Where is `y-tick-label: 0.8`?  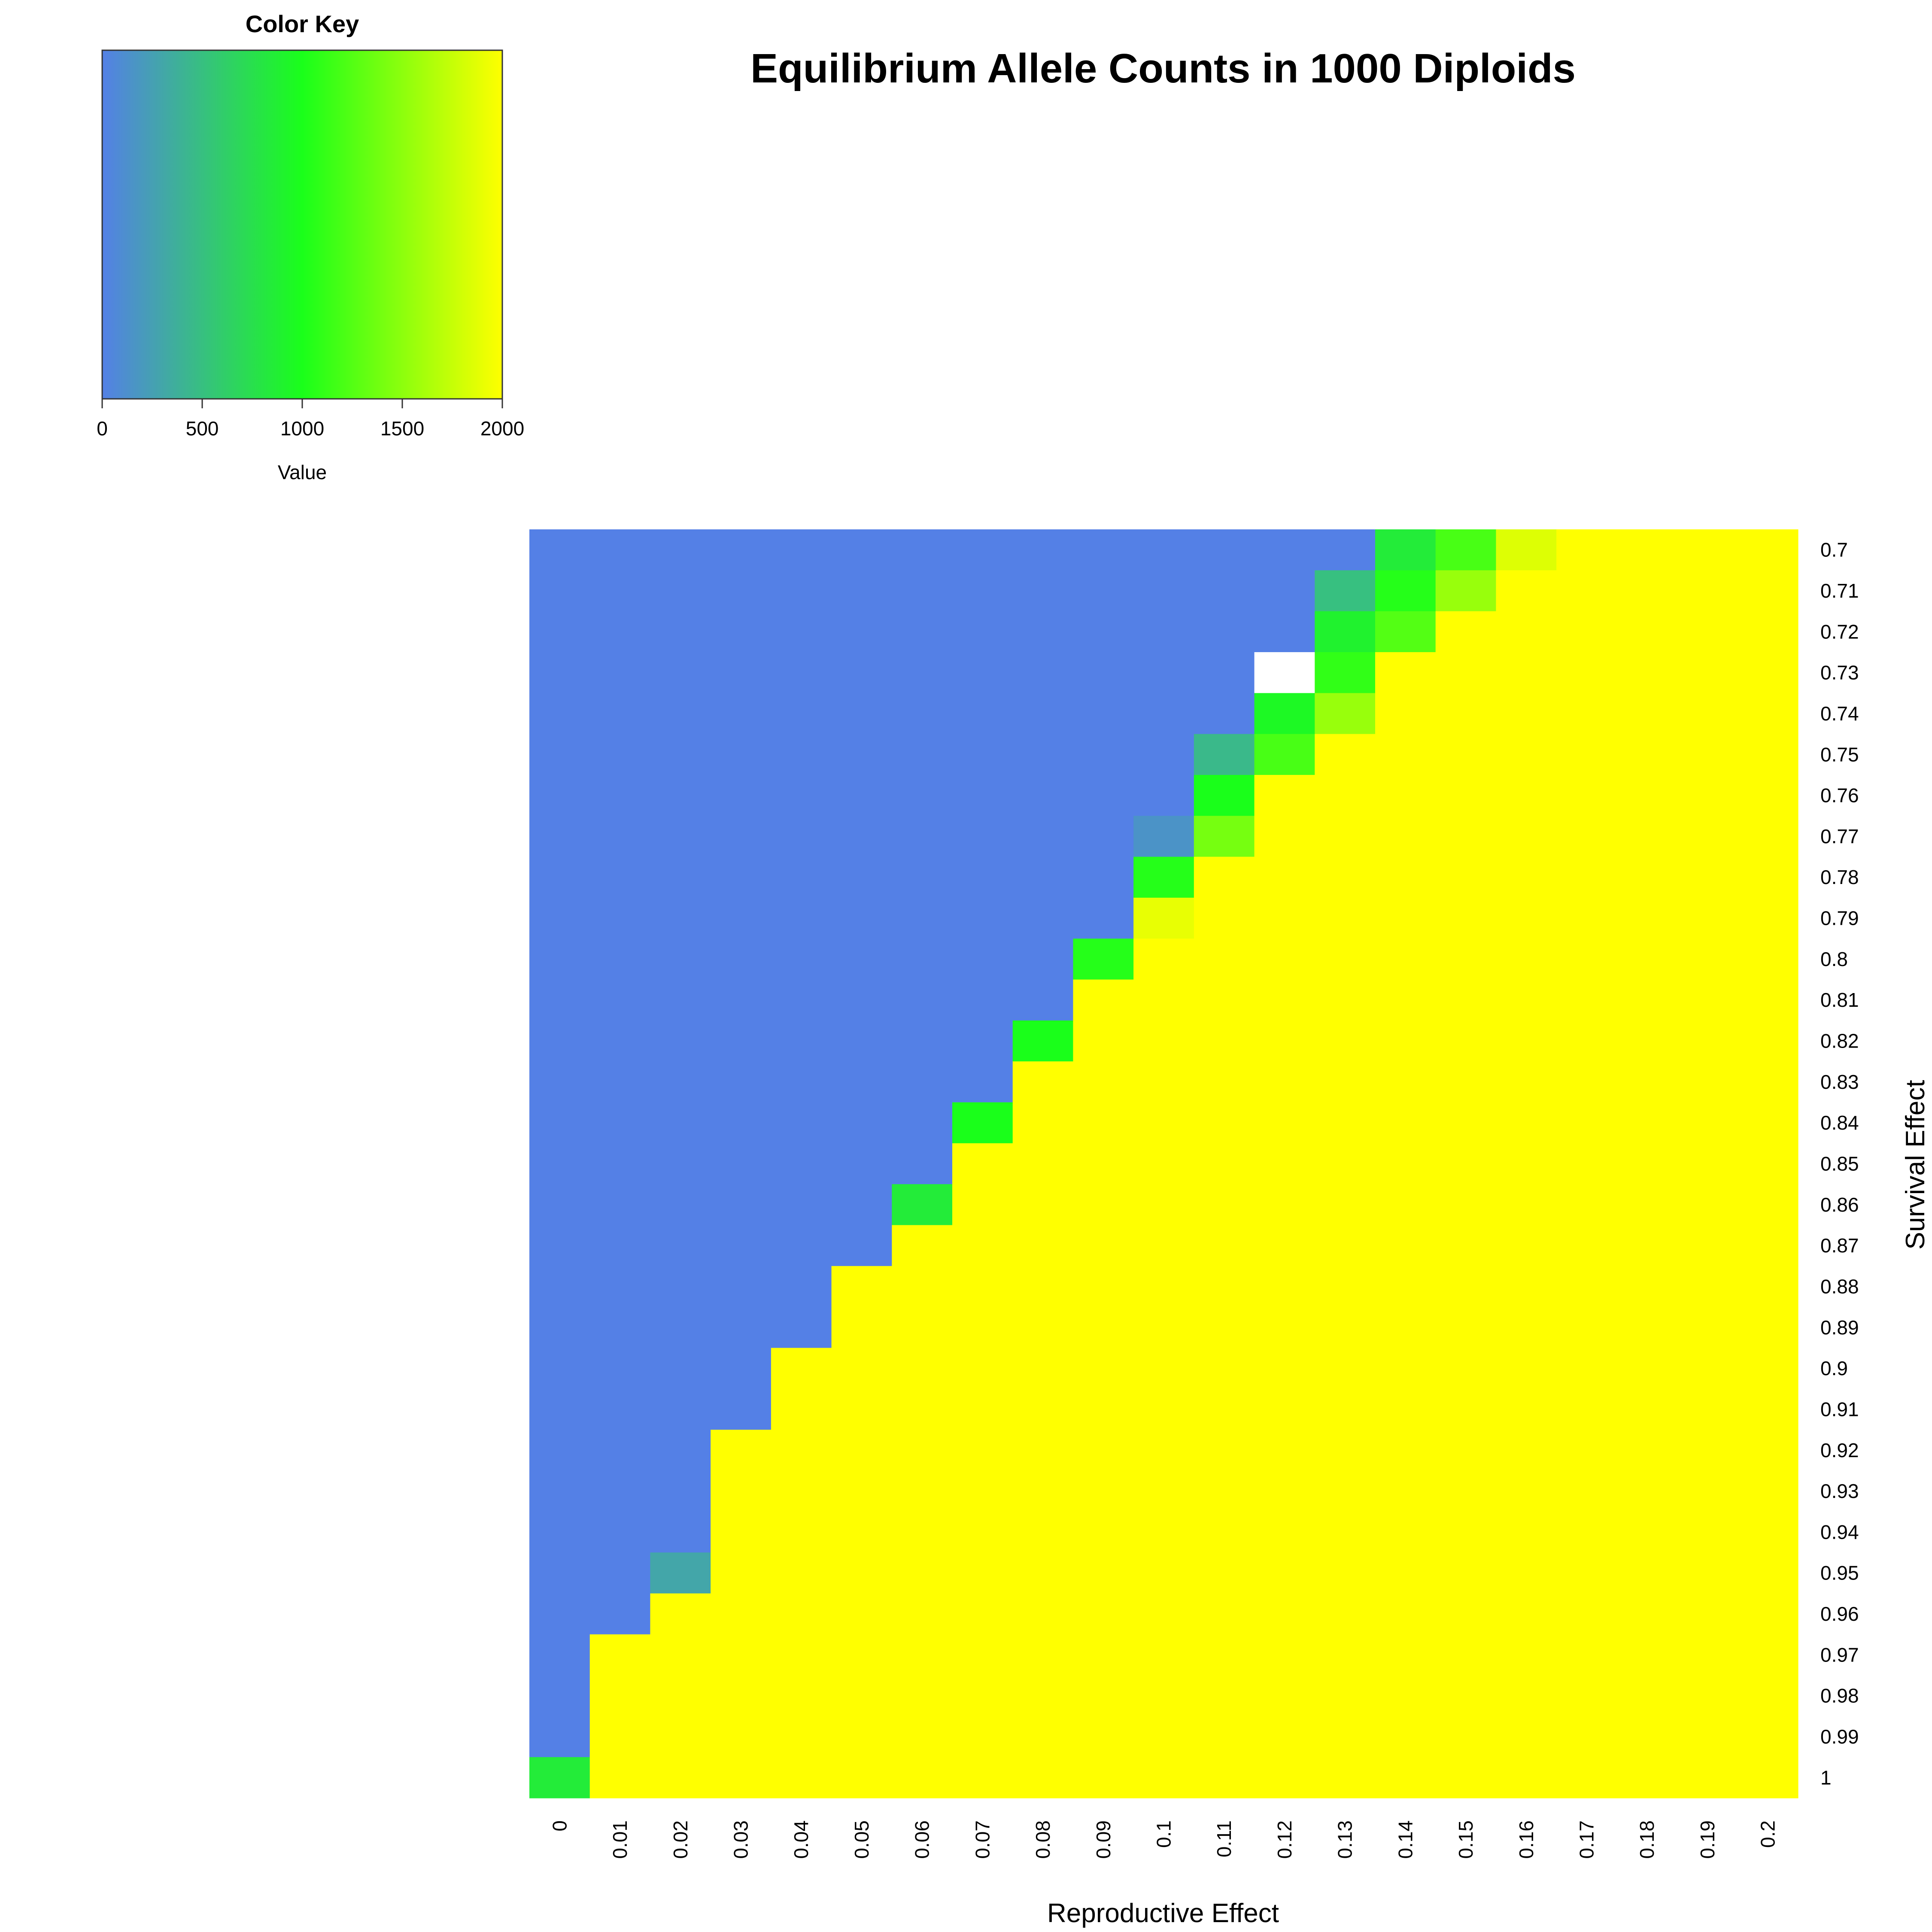
y-tick-label: 0.8 is located at coordinates (1834, 959).